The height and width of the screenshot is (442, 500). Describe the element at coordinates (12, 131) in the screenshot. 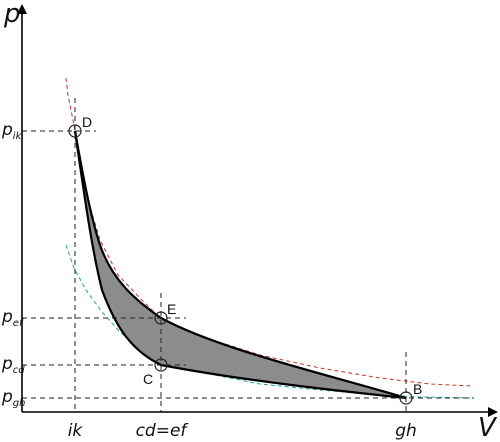

I see `y-tick-pik: pik` at that location.